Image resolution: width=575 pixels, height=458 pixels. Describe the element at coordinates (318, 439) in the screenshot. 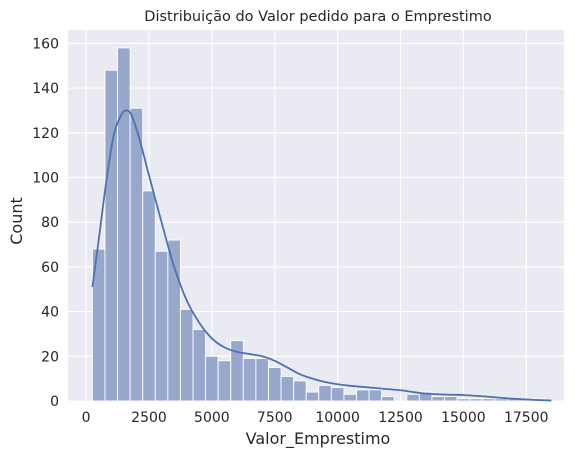

I see `x-axis-label: Valor_Emprestimo` at that location.